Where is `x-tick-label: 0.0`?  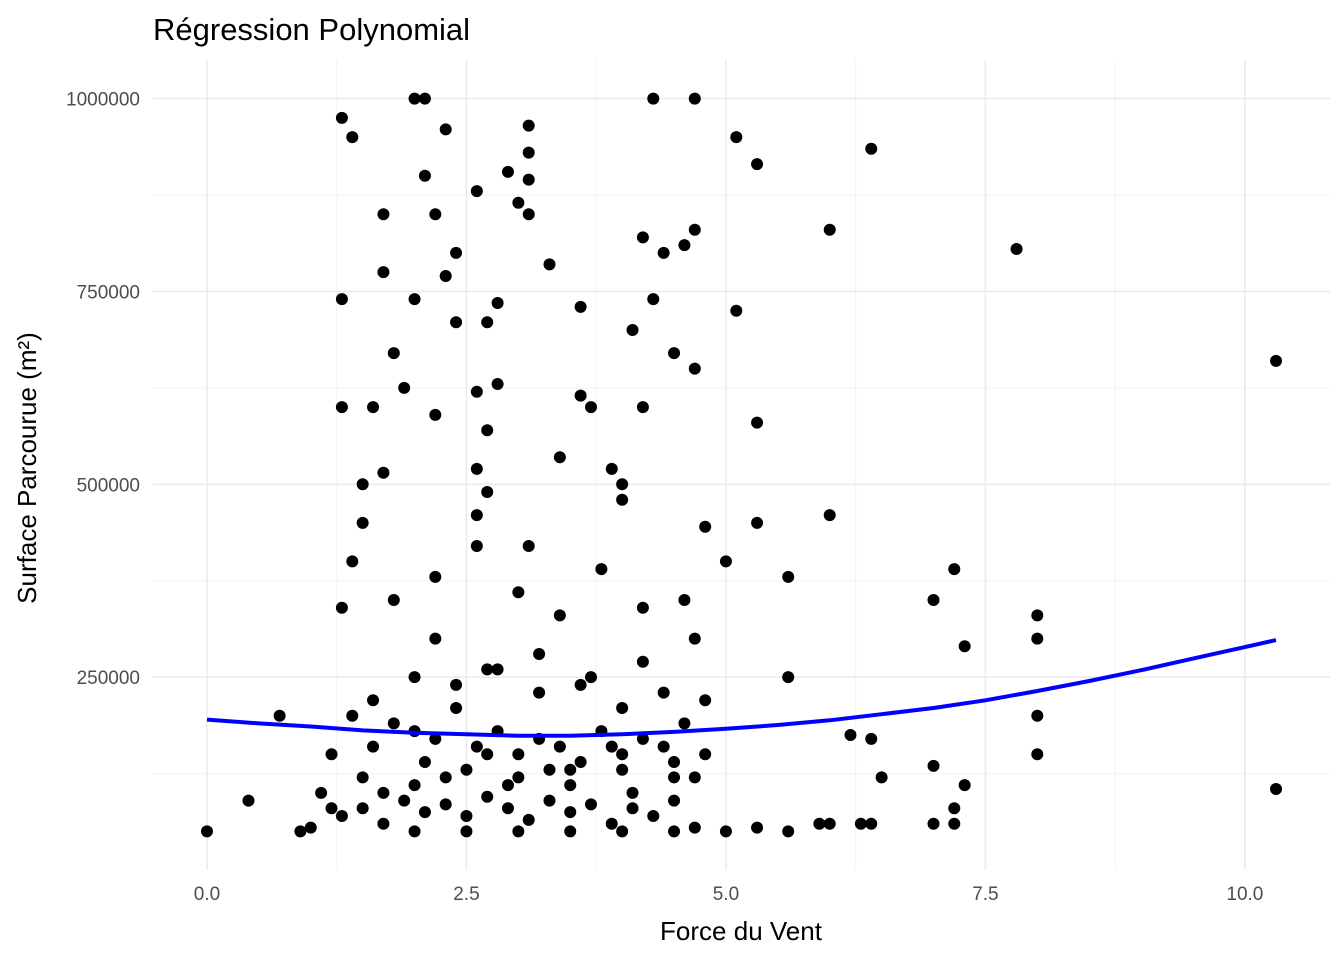
x-tick-label: 0.0 is located at coordinates (207, 894).